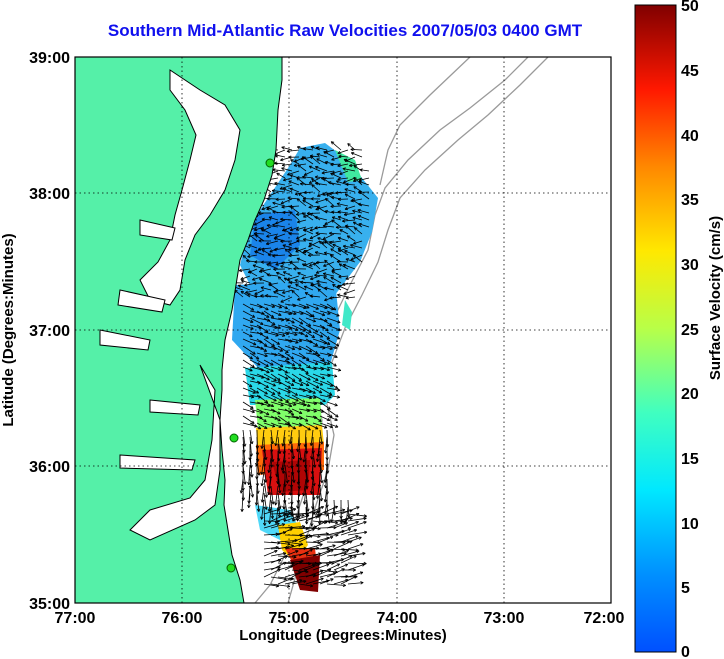  Describe the element at coordinates (49, 604) in the screenshot. I see `y-tick-label: 35:00` at that location.